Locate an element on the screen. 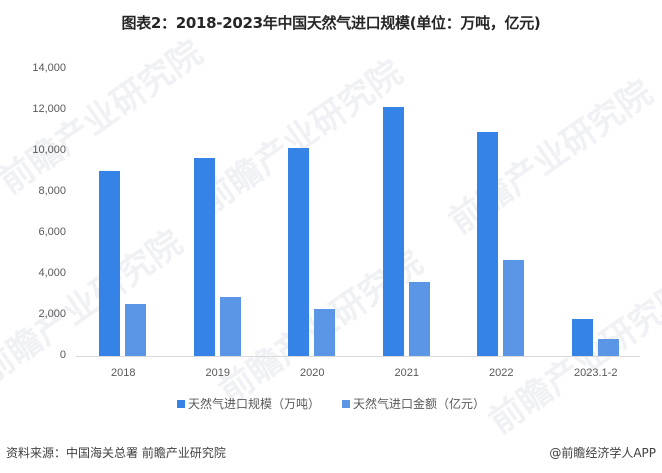 This screenshot has height=473, width=662. y-tick-label: 8,000 is located at coordinates (52, 191).